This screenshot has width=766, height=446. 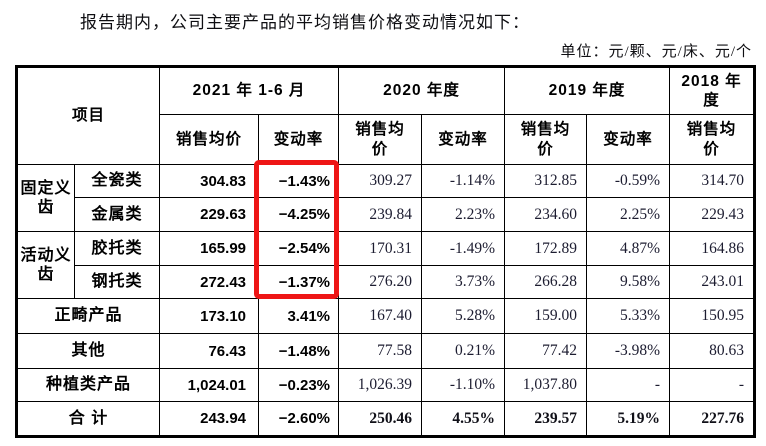 What do you see at coordinates (299, 282) in the screenshot?
I see `table-cell: −1.37%` at bounding box center [299, 282].